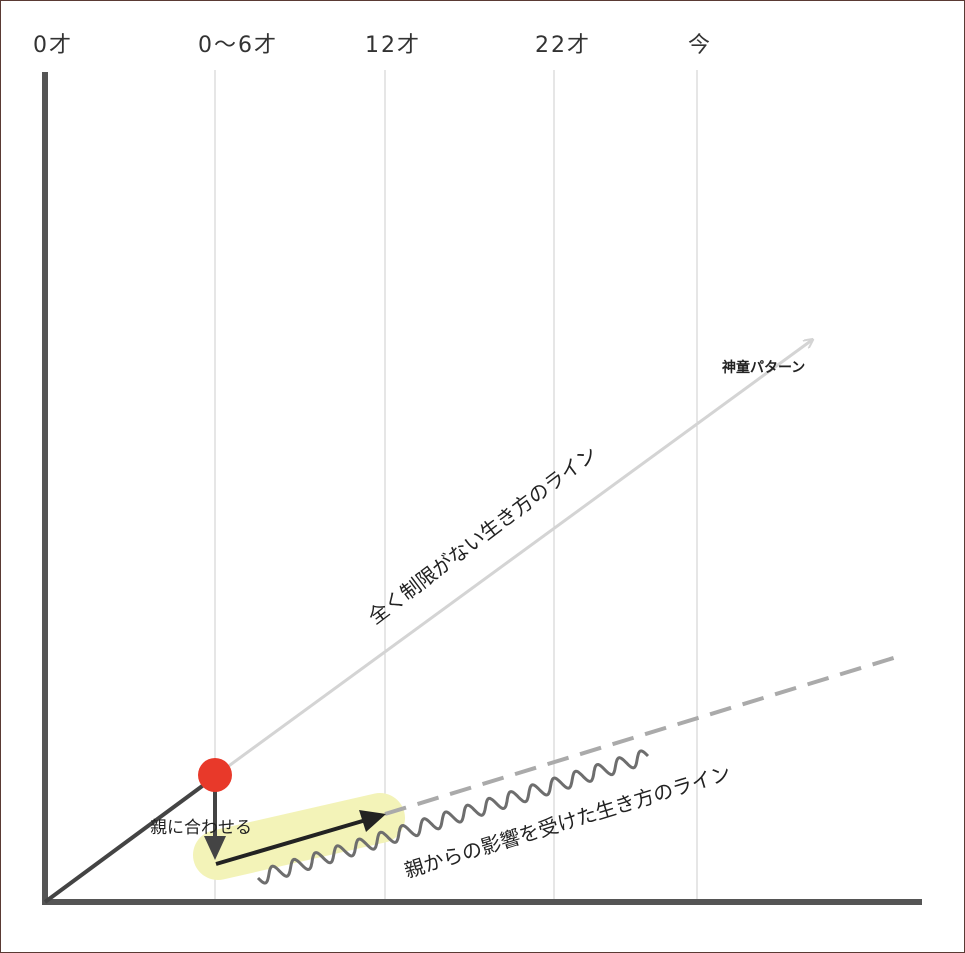 The height and width of the screenshot is (953, 965). I want to click on age-label-0-6: 0〜6才, so click(238, 45).